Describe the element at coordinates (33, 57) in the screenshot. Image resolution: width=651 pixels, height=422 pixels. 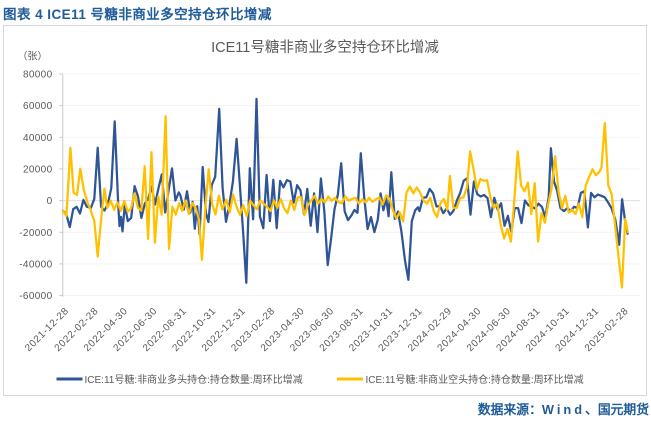
I see `svg-text: （张）` at that location.